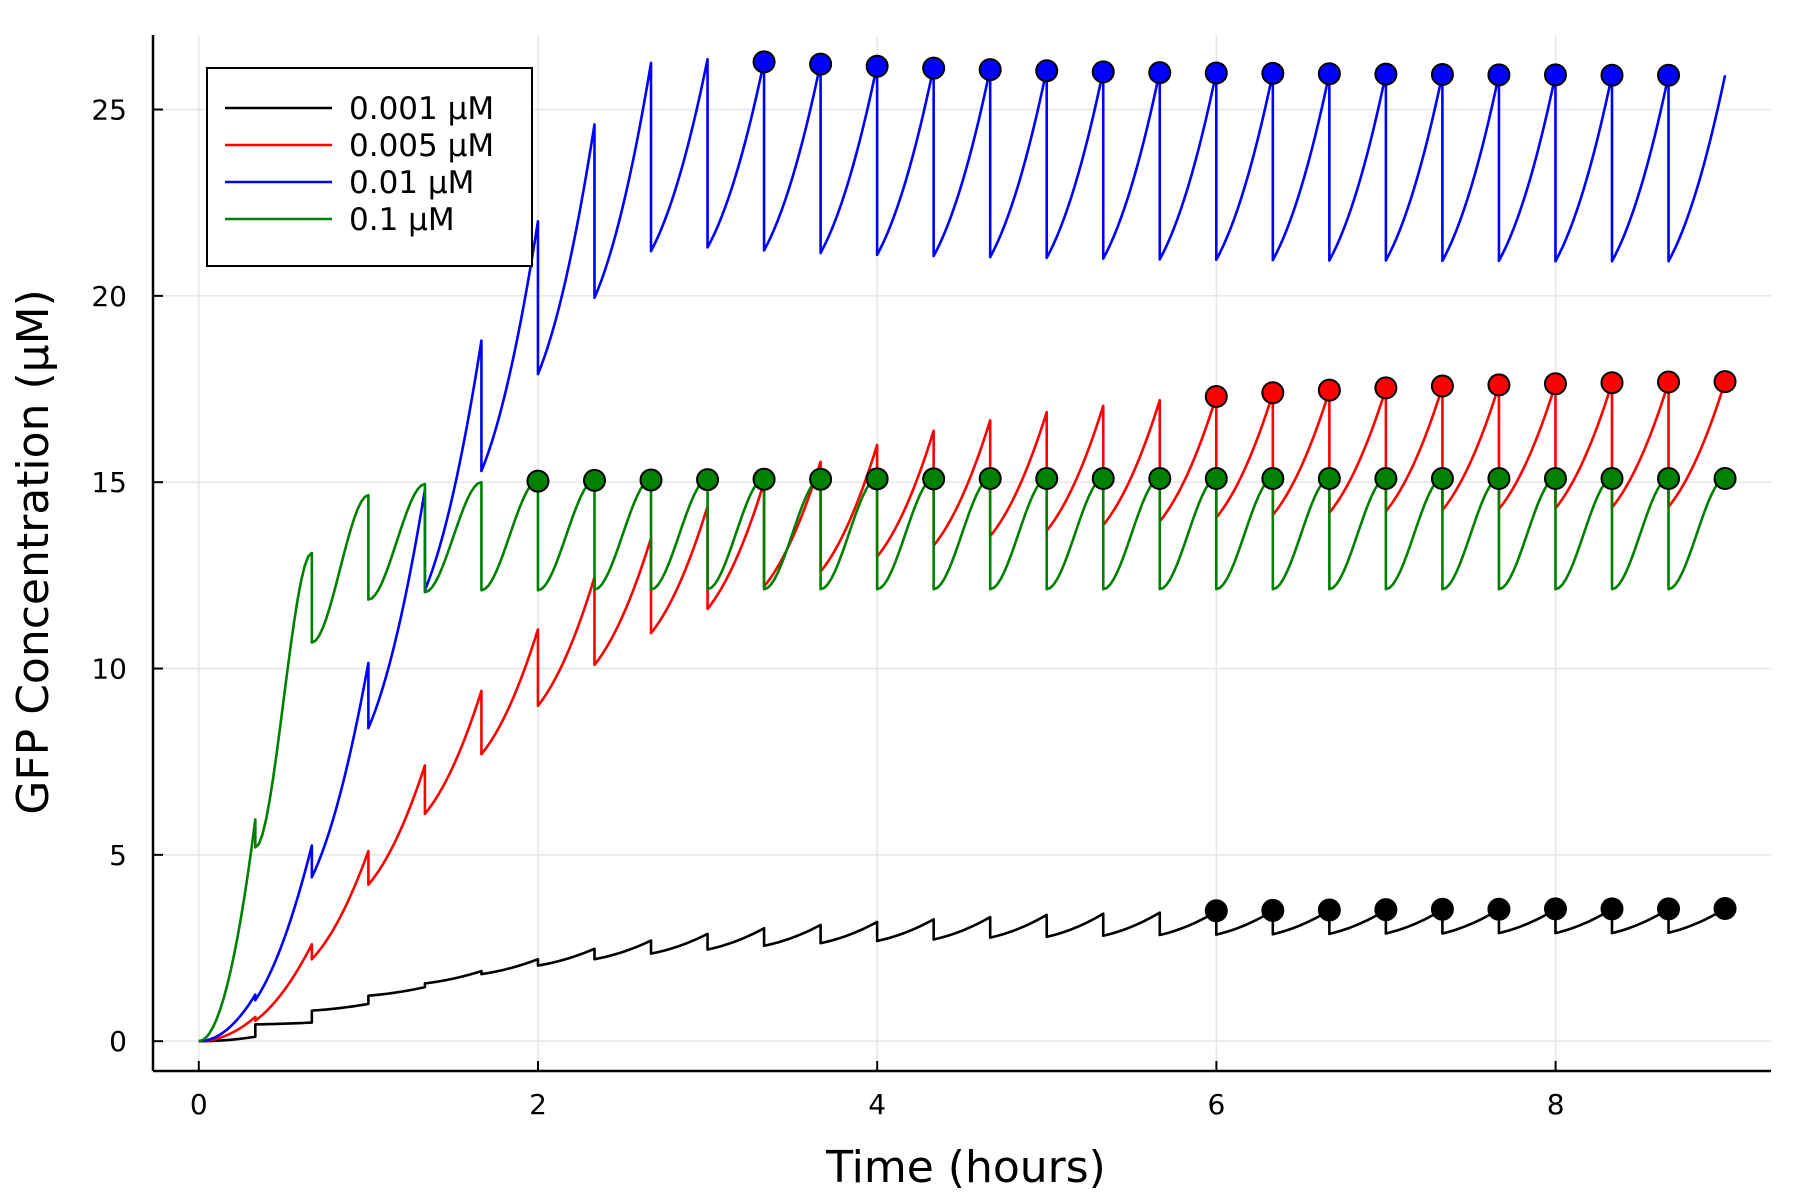 The height and width of the screenshot is (1200, 1800). Describe the element at coordinates (33, 551) in the screenshot. I see `y-axis-title: GFP Concentration (μM)` at that location.